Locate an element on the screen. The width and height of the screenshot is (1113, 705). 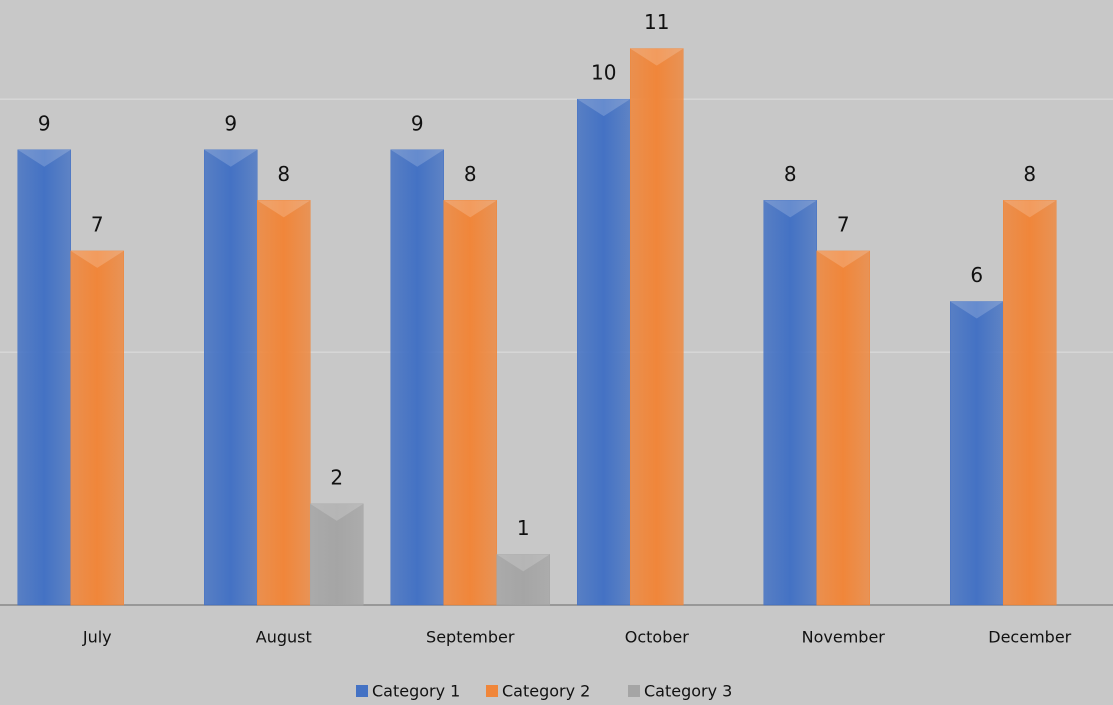
value-label: 1 is located at coordinates (523, 528).